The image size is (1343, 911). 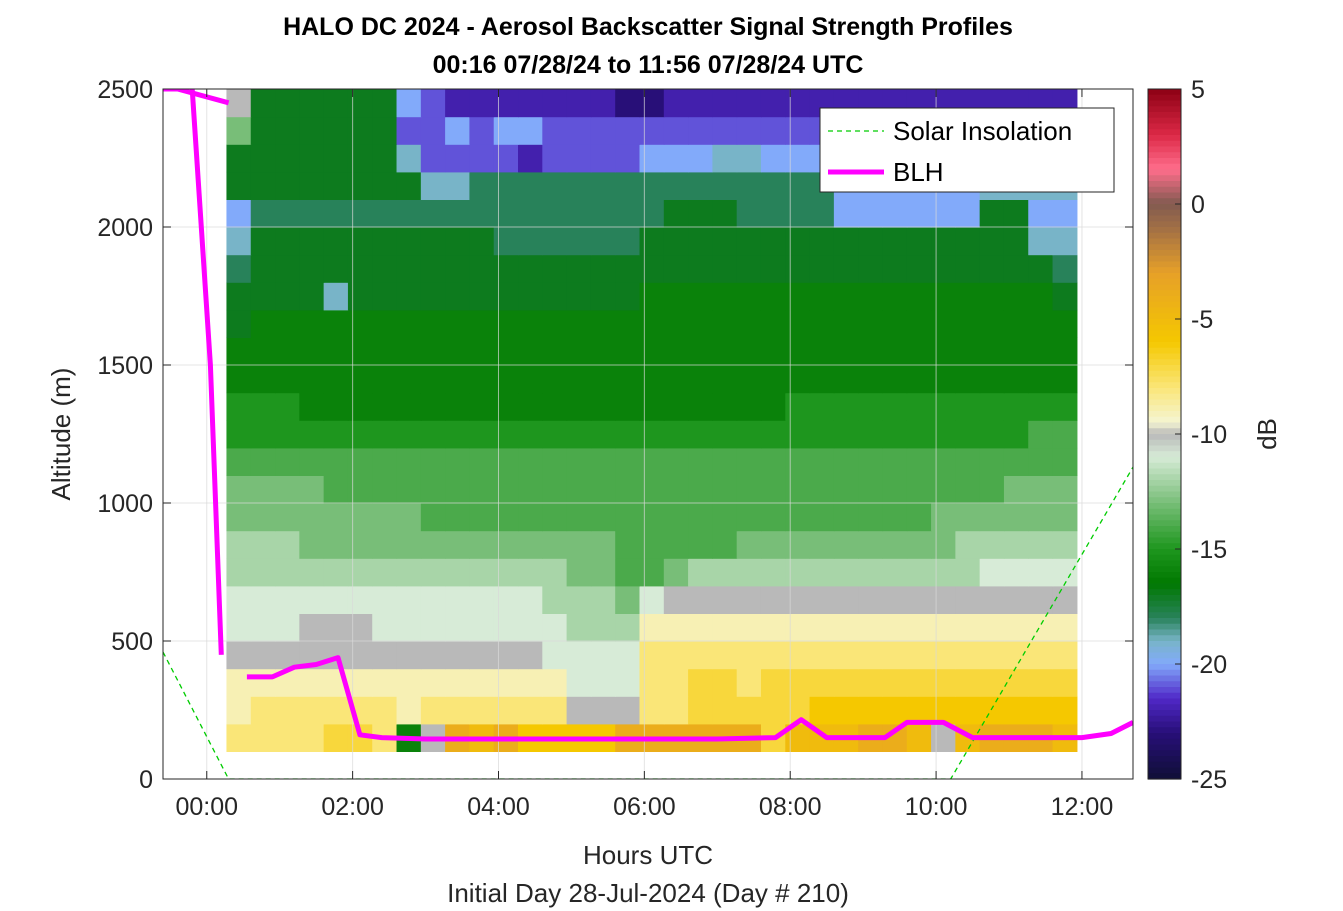 I want to click on y-tick-label: 500, so click(x=132, y=642).